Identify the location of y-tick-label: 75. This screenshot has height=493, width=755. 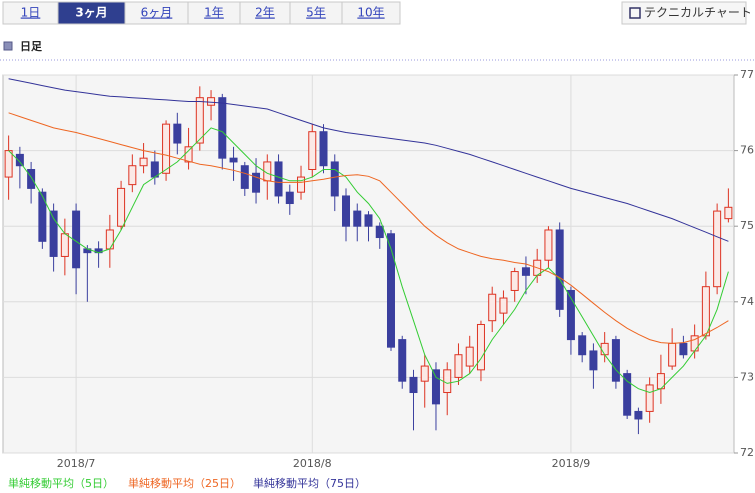
(747, 225).